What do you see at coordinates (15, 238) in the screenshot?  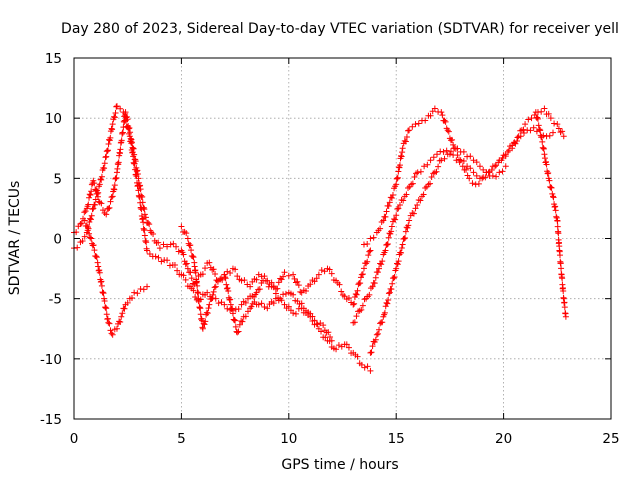 I see `y-axis-title: SDTVAR / TECUs` at bounding box center [15, 238].